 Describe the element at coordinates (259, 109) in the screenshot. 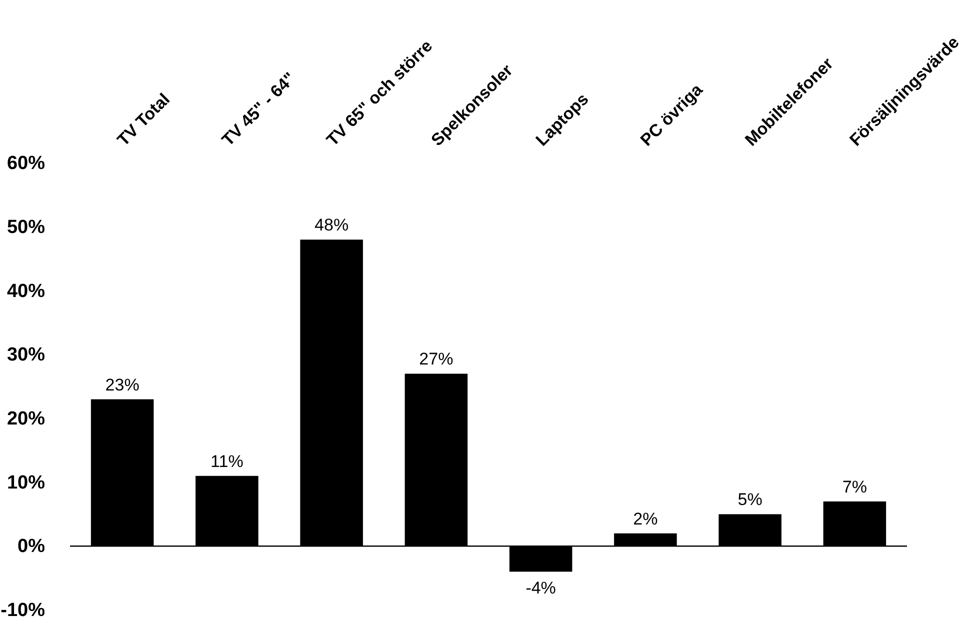

I see `x-tick-label: TV 45" - 64"` at that location.